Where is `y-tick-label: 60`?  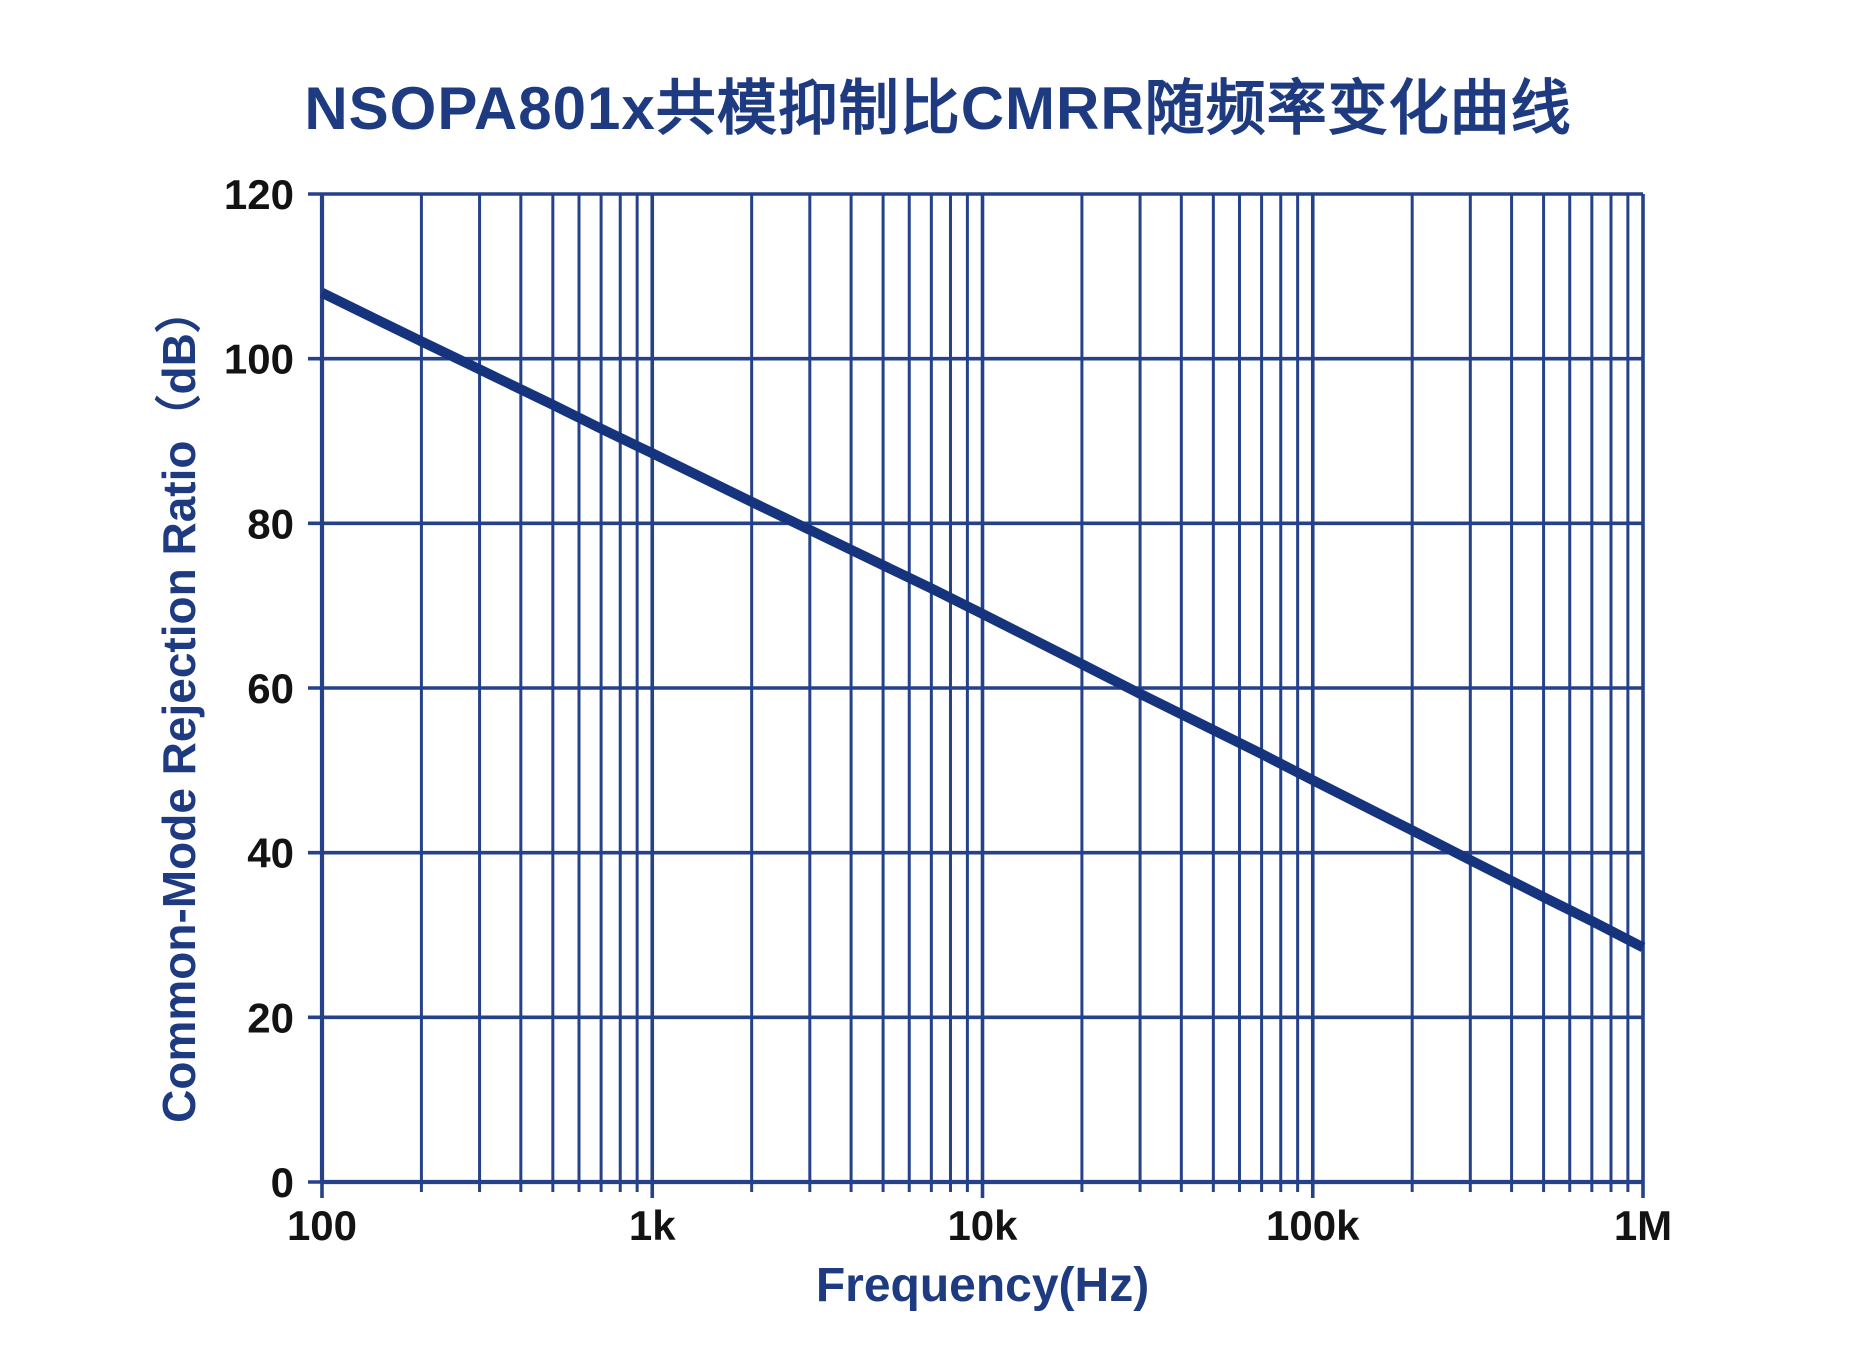
y-tick-label: 60 is located at coordinates (270, 688).